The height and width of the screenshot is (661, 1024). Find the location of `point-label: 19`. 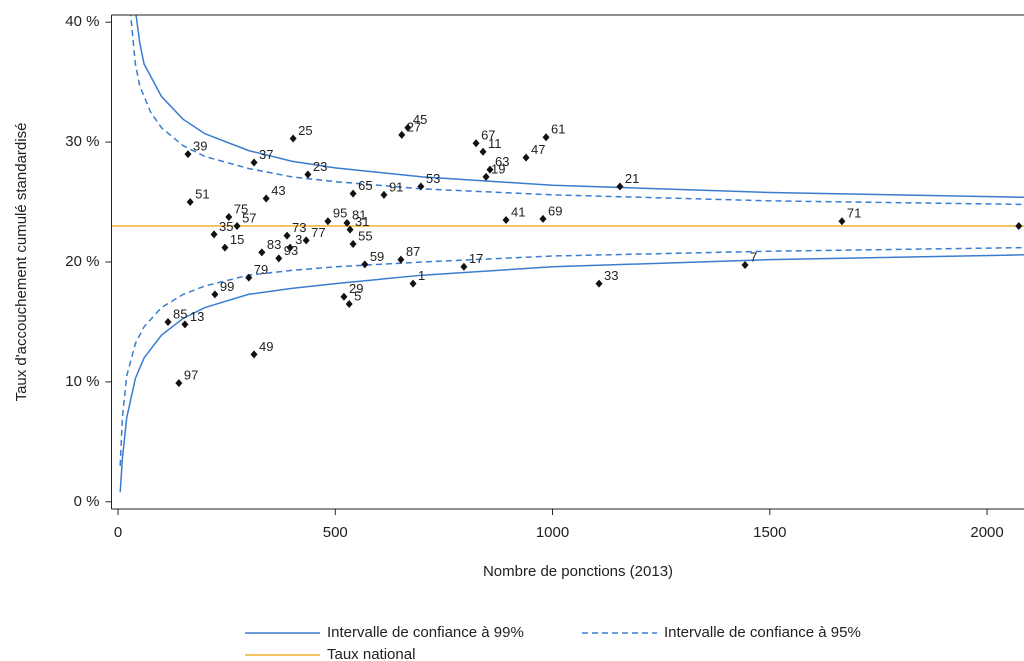

point-label: 19 is located at coordinates (498, 168).